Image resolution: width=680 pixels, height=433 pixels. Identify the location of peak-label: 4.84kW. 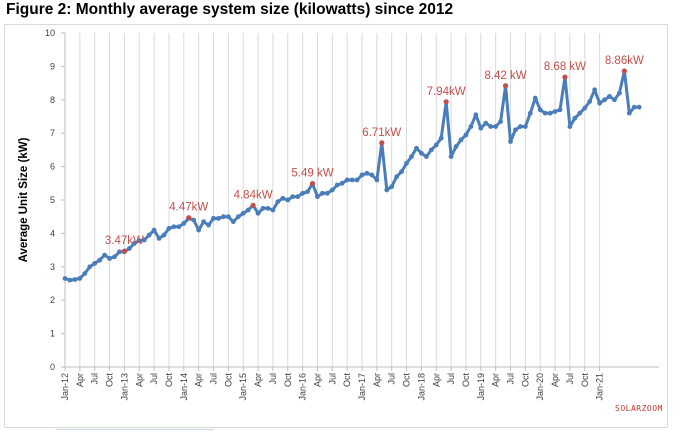
(253, 195).